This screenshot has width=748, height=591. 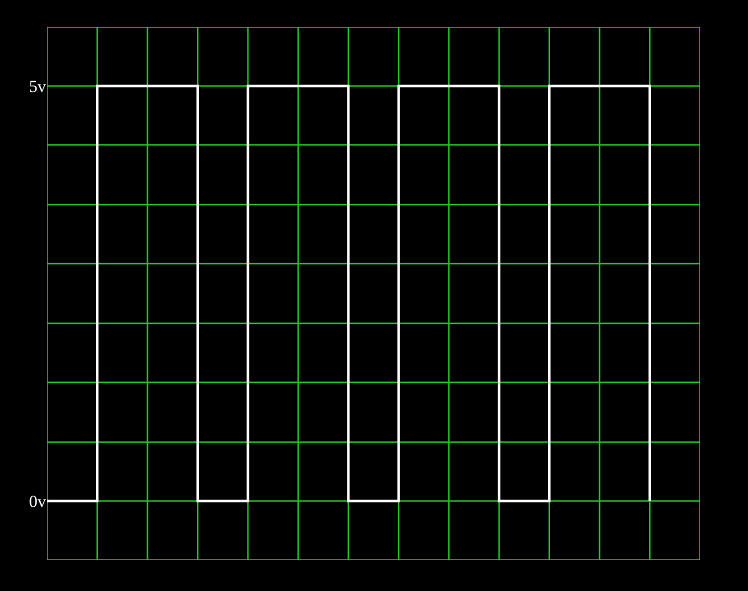 What do you see at coordinates (37, 501) in the screenshot?
I see `y-tick-label: 0v` at bounding box center [37, 501].